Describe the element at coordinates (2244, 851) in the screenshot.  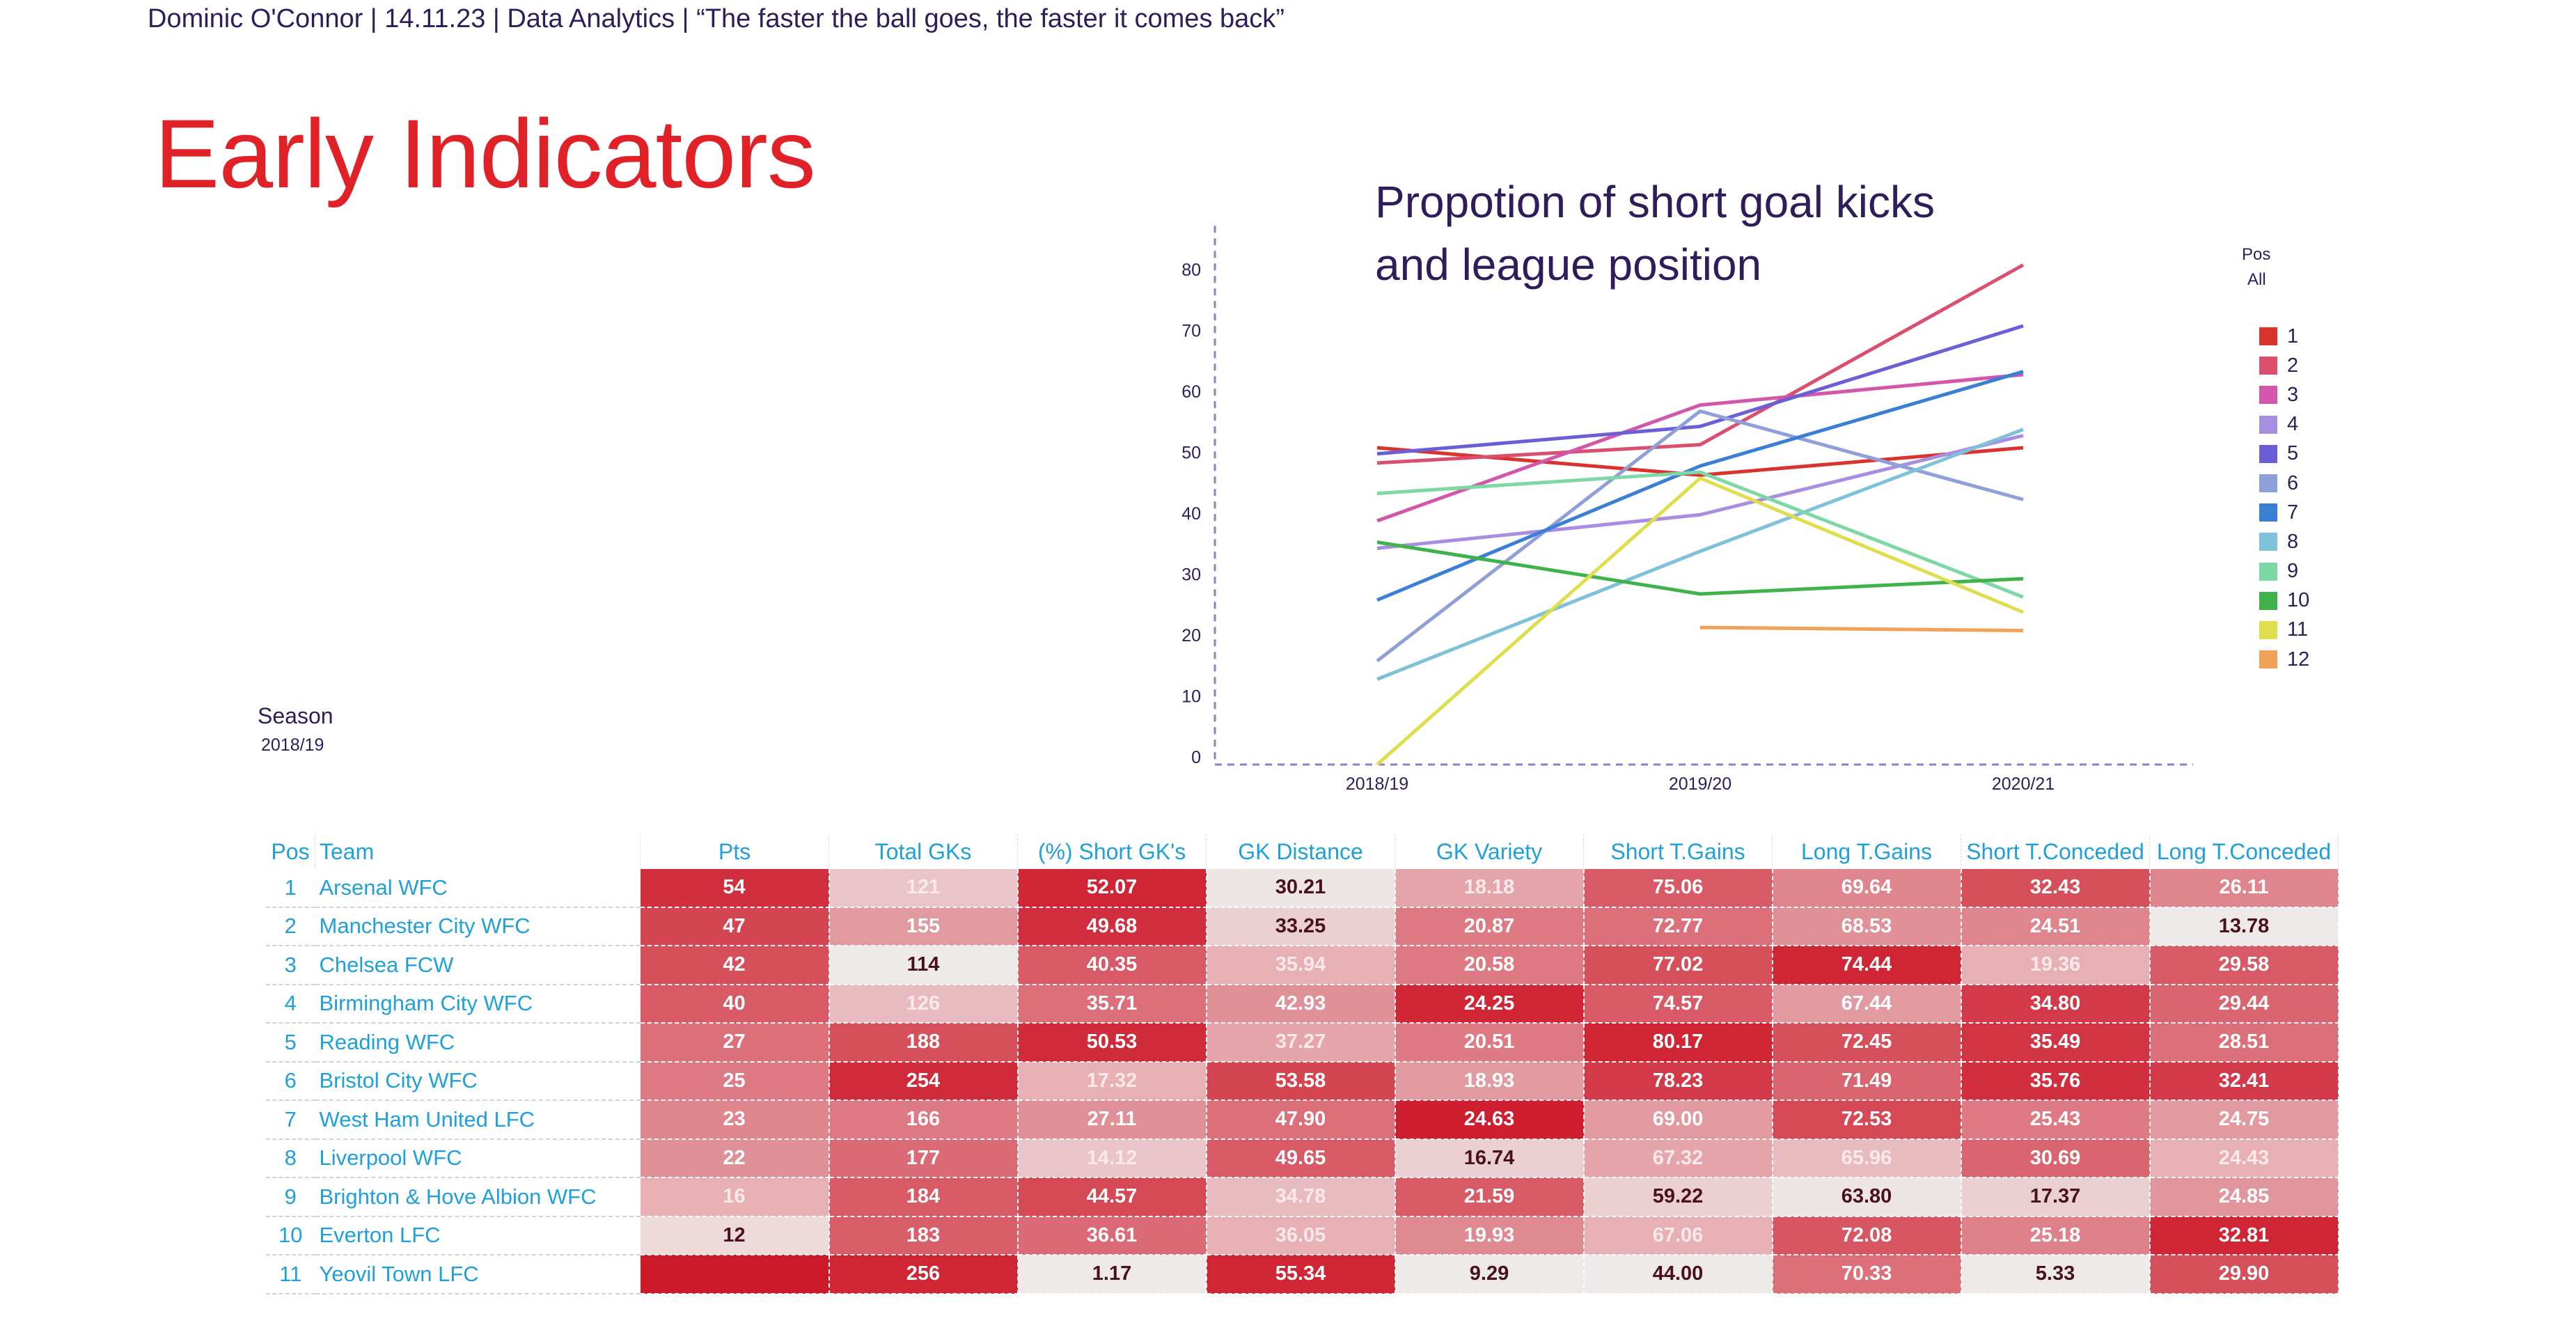
I see `column-header: Long T.Conceded` at that location.